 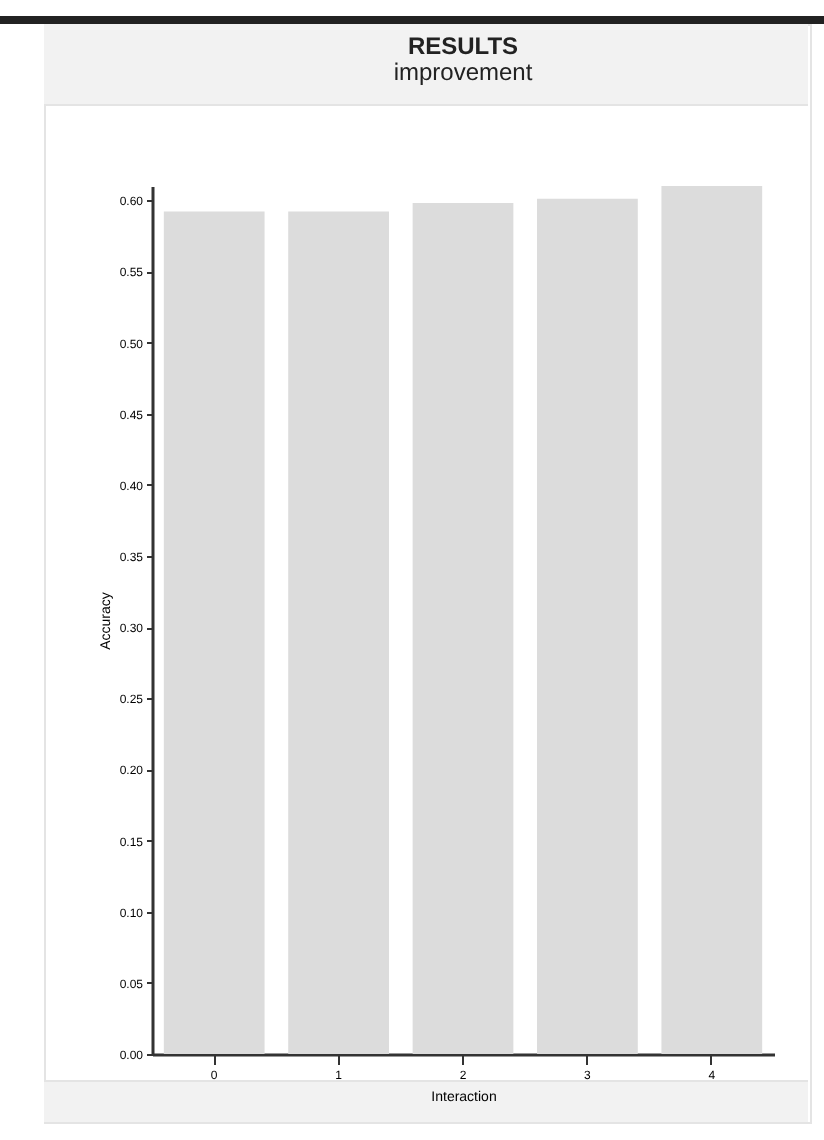 What do you see at coordinates (463, 72) in the screenshot?
I see `chart-subtitle: improvement` at bounding box center [463, 72].